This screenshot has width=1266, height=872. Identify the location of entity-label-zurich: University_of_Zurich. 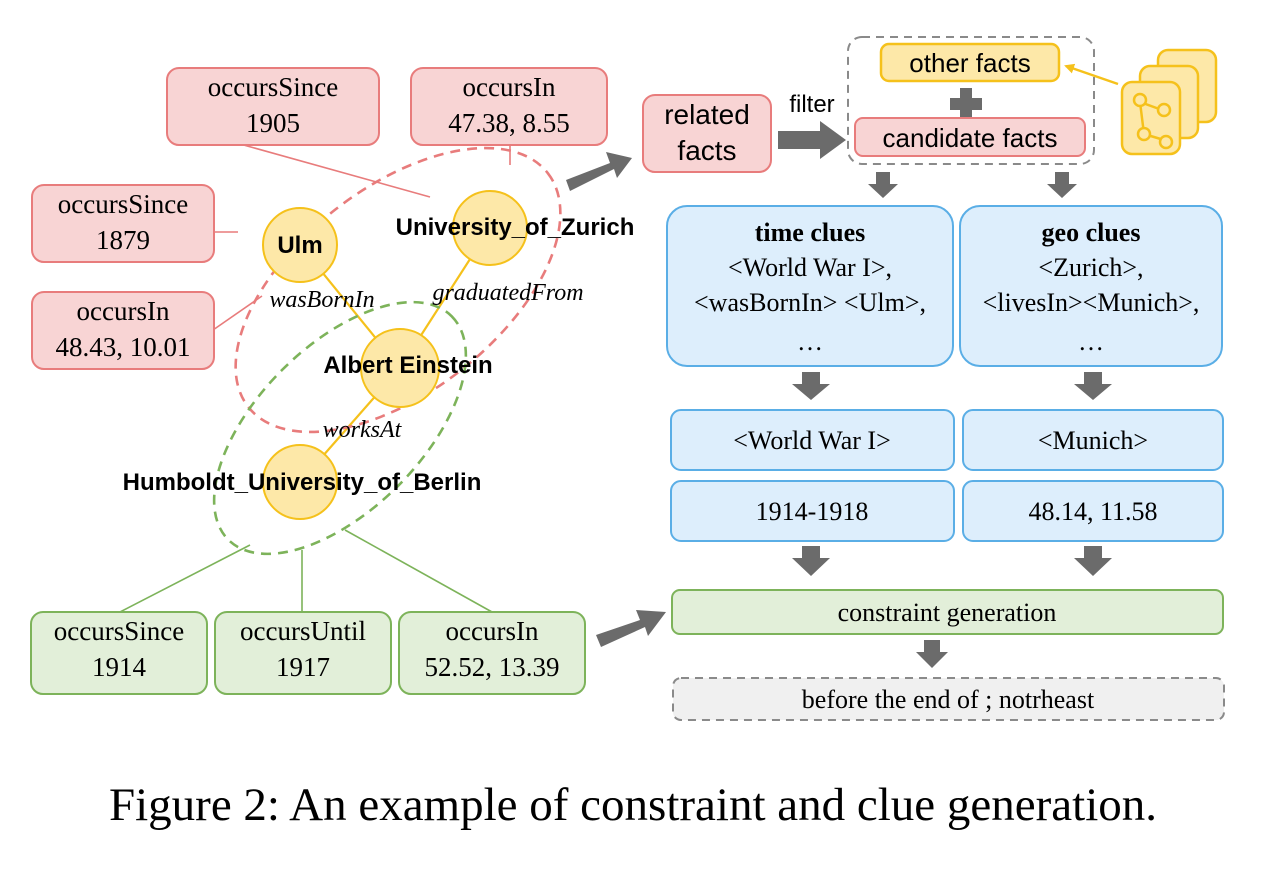
(515, 227).